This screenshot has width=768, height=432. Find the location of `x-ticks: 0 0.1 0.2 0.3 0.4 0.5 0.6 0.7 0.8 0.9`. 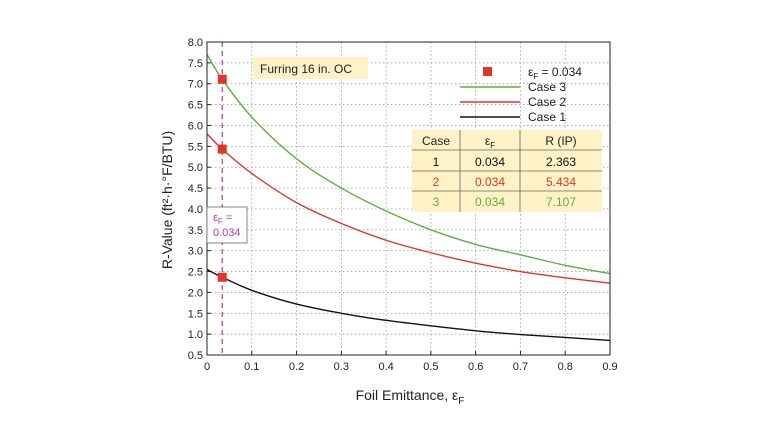

x-ticks: 0 0.1 0.2 0.3 0.4 0.5 0.6 0.7 0.8 0.9 is located at coordinates (411, 362).